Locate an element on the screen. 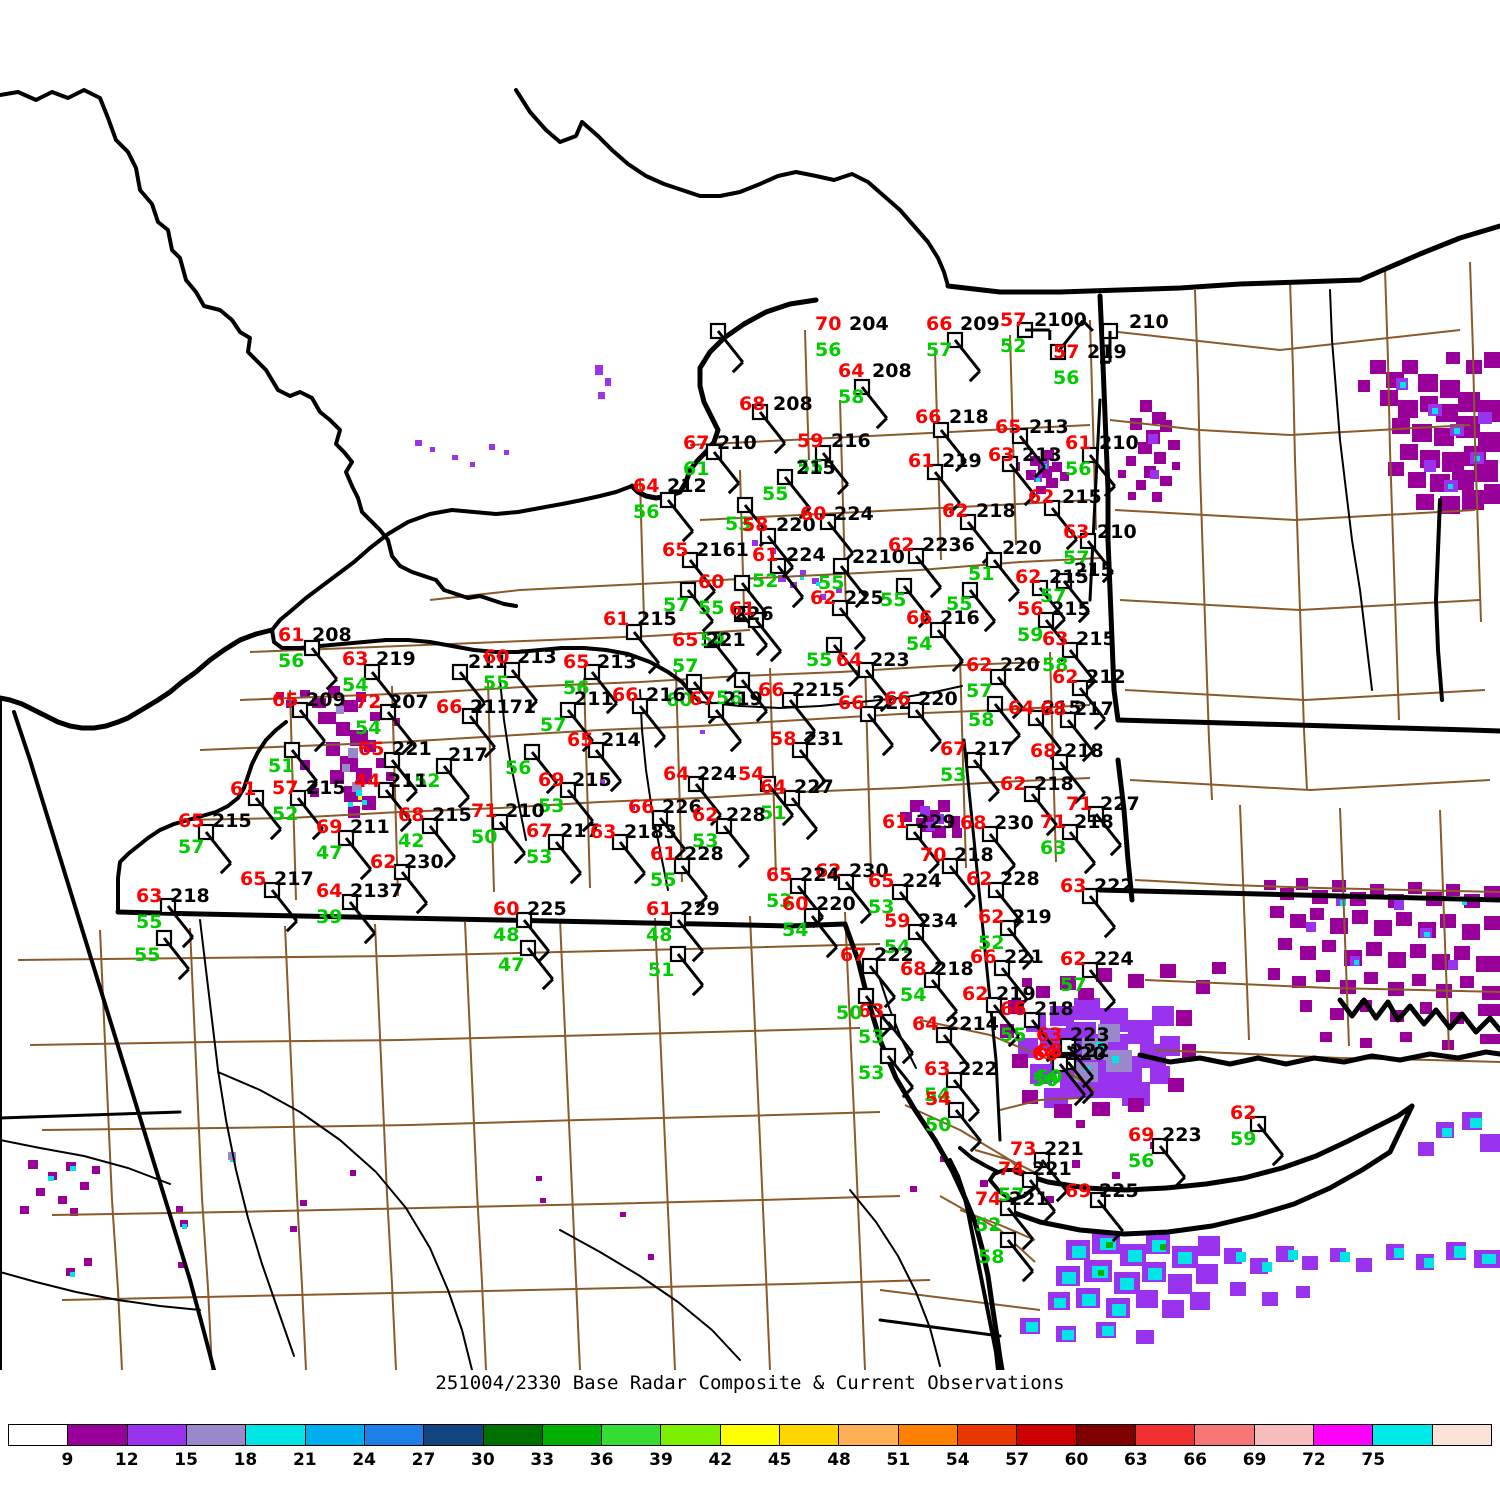 This screenshot has height=1500, width=1500. station-pressure: 228 is located at coordinates (746, 815).